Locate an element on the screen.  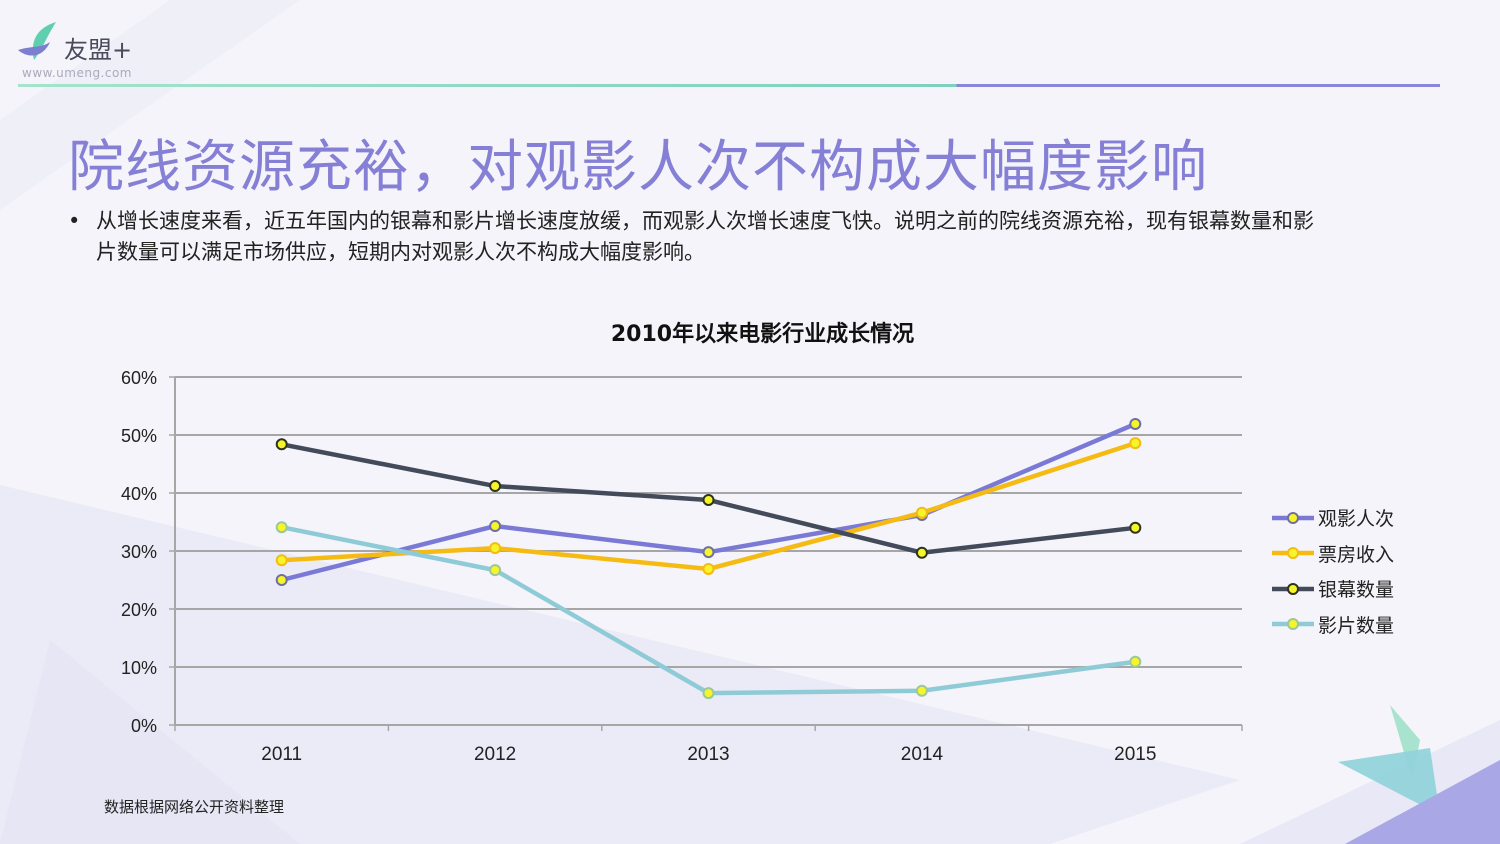
x-tick-label: 2011 is located at coordinates (281, 754).